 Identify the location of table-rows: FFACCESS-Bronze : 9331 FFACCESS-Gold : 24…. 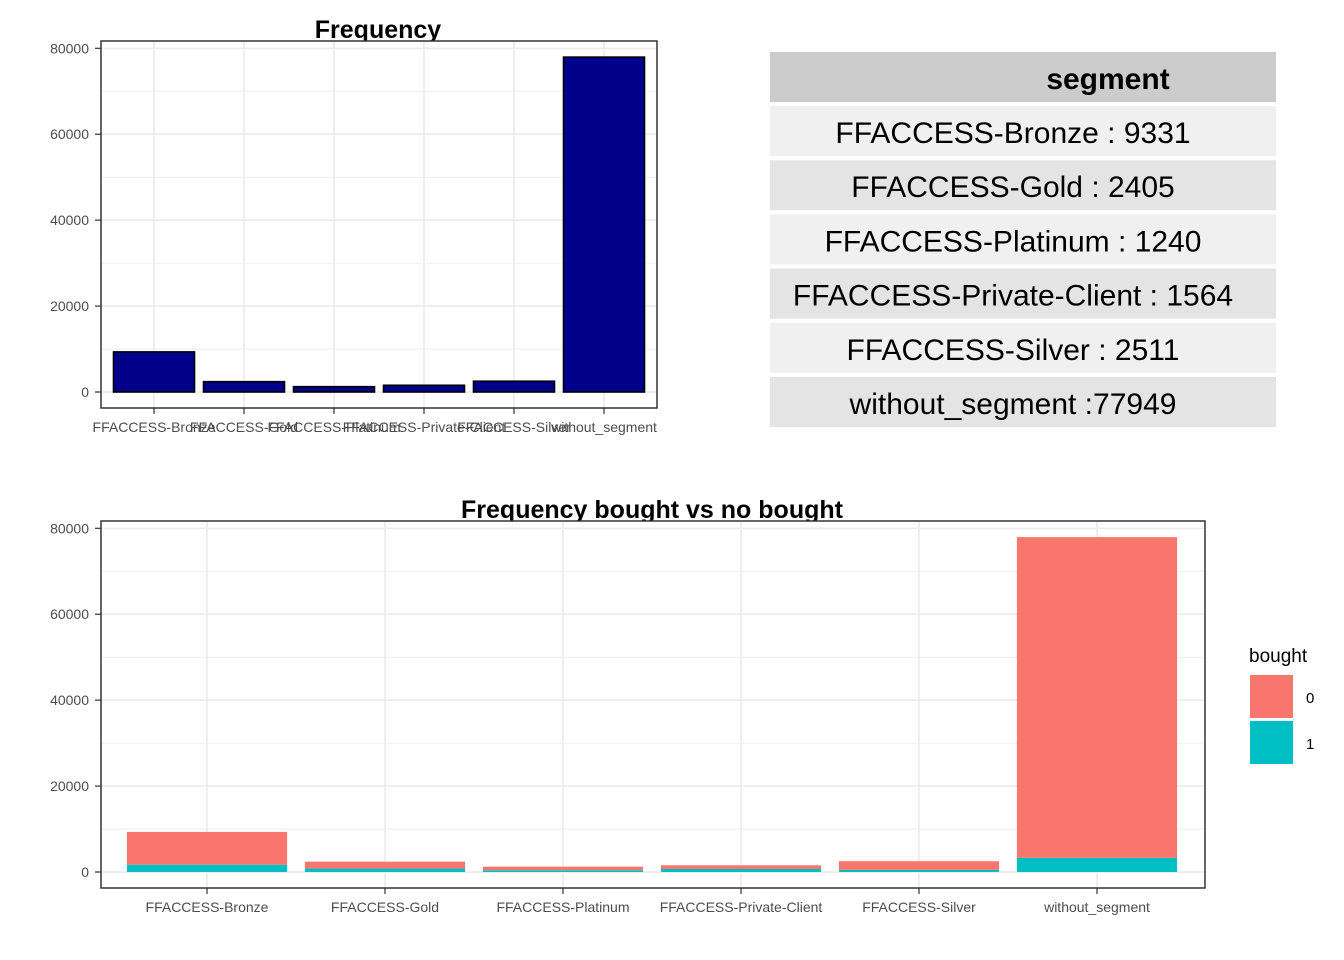
(1023, 266).